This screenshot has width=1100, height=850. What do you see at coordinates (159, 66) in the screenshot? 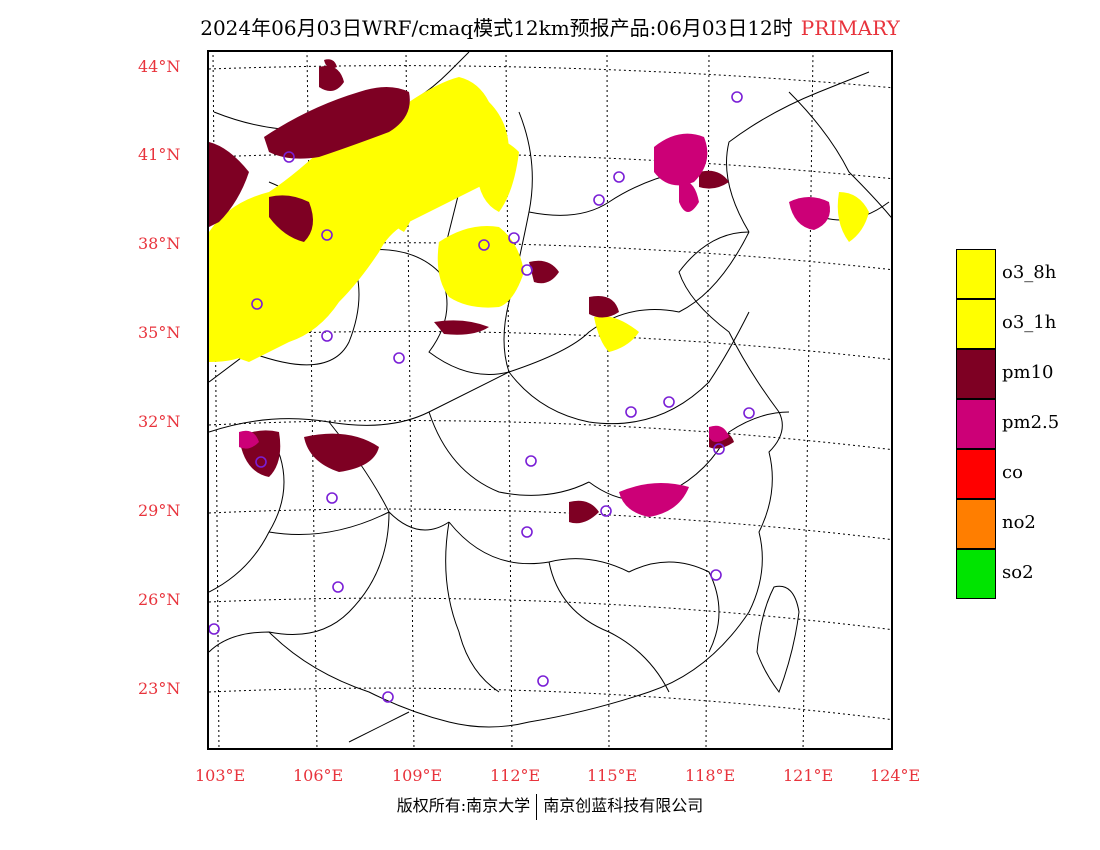
I see `lat-label-44: 44°N` at bounding box center [159, 66].